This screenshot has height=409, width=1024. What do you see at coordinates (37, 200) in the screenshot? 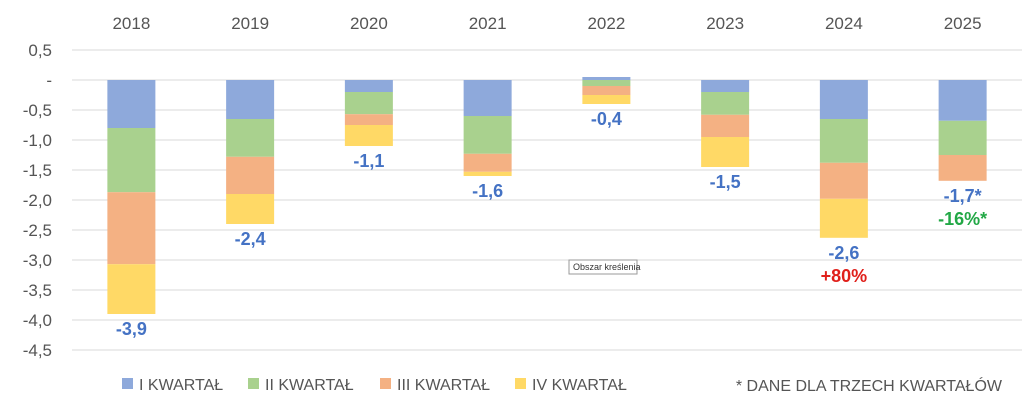
I see `y-tick-label: -2,0` at bounding box center [37, 200].